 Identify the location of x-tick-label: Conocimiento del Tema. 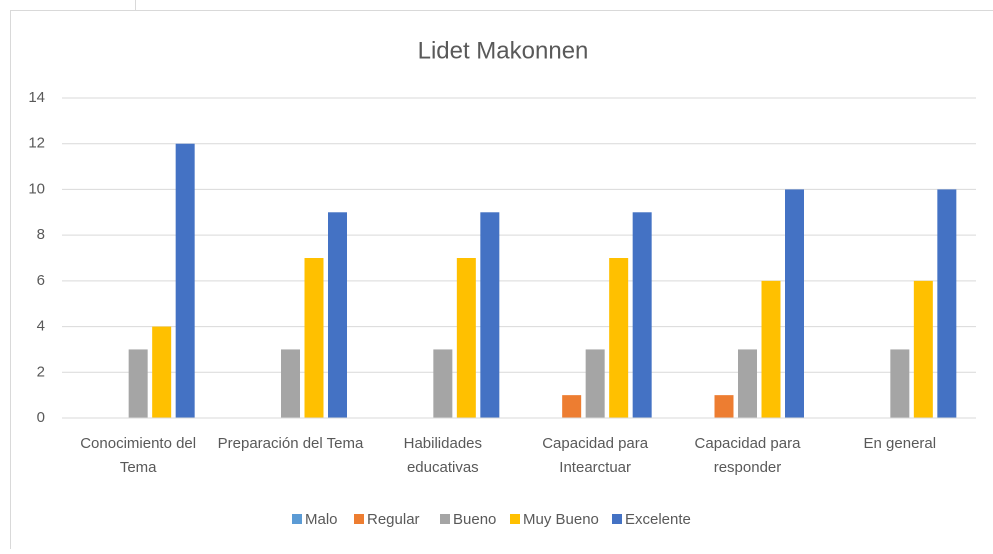
(138, 456).